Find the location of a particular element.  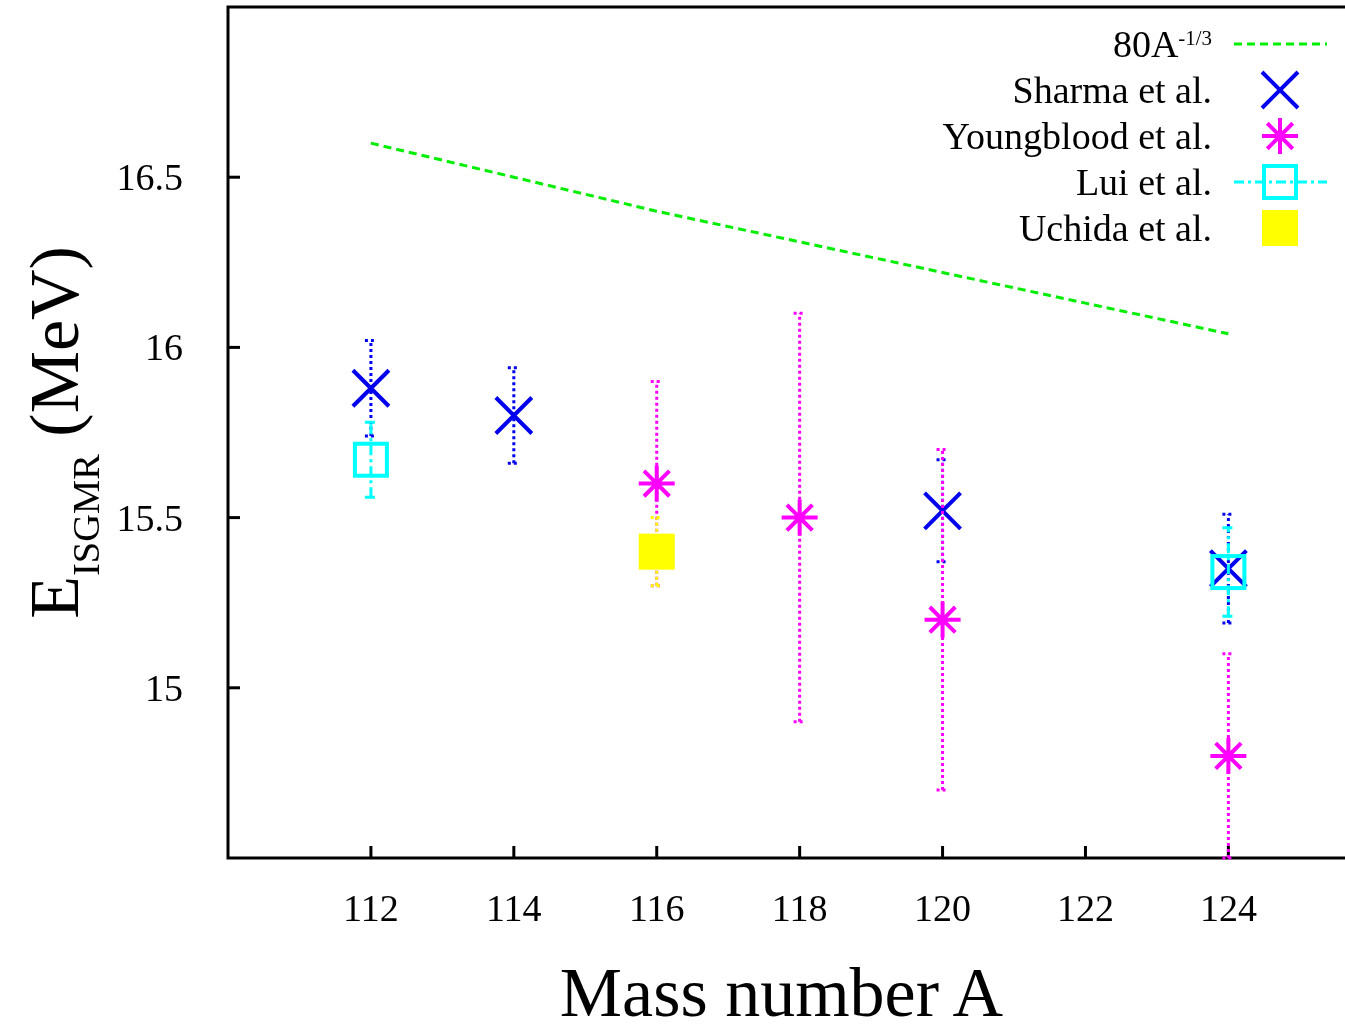

legend-label: 80A$^{-1/3}$ is located at coordinates (1162, 44).